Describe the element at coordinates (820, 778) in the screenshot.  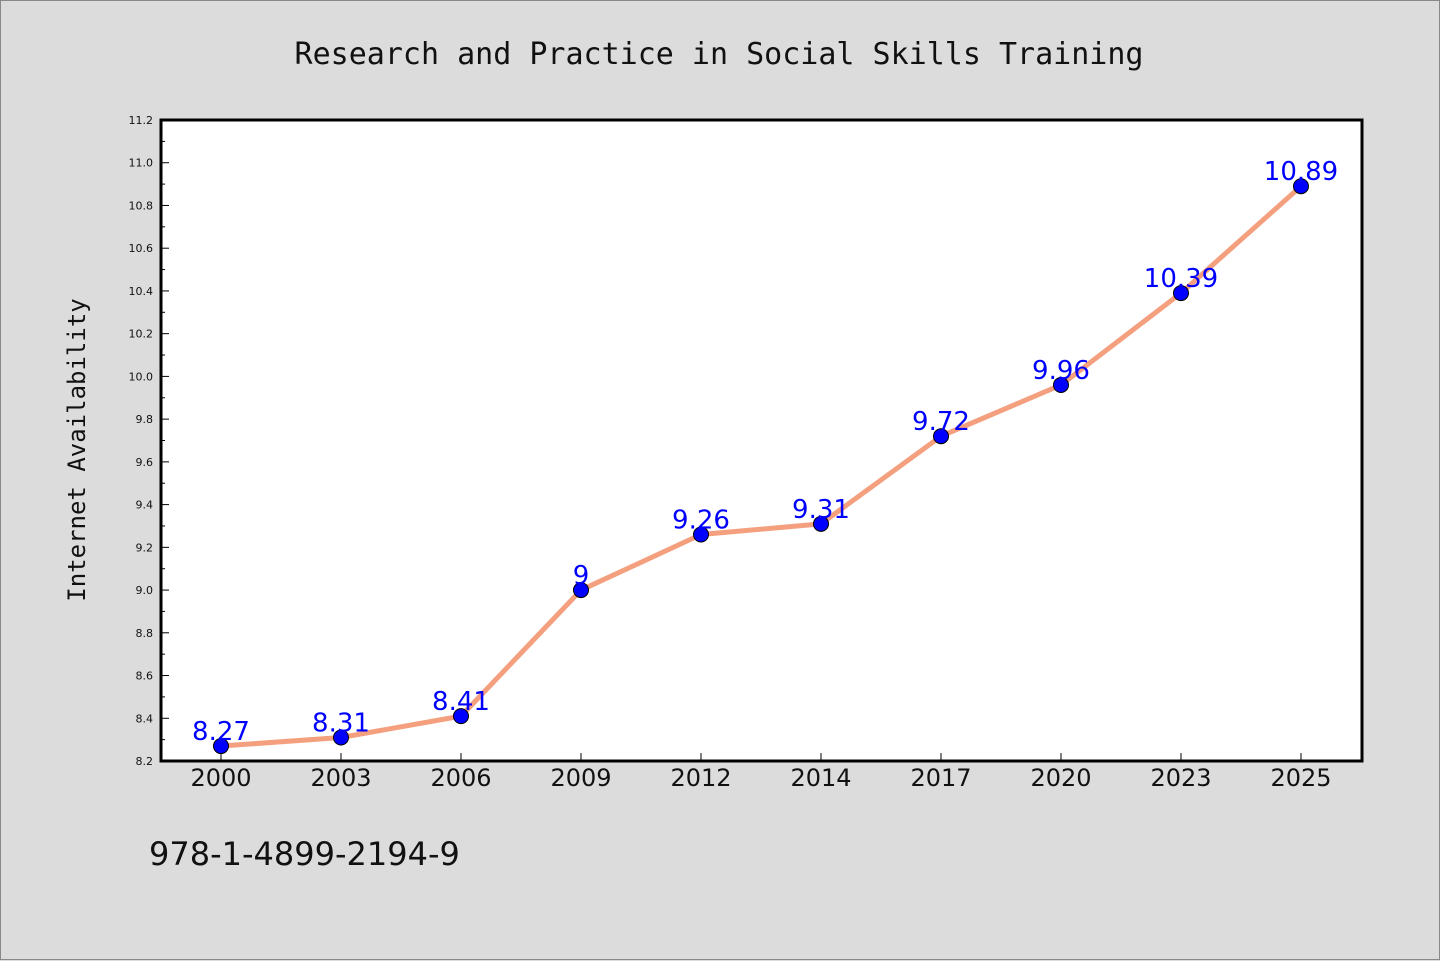
I see `x-tick-label: 2014` at that location.